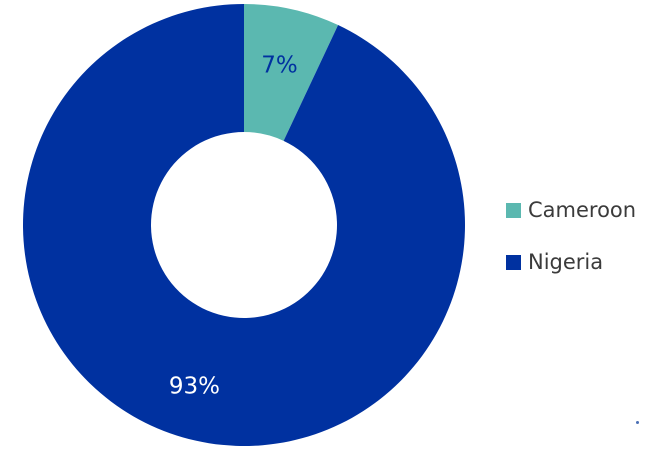  What do you see at coordinates (637, 422) in the screenshot?
I see `decorative-dot` at bounding box center [637, 422].